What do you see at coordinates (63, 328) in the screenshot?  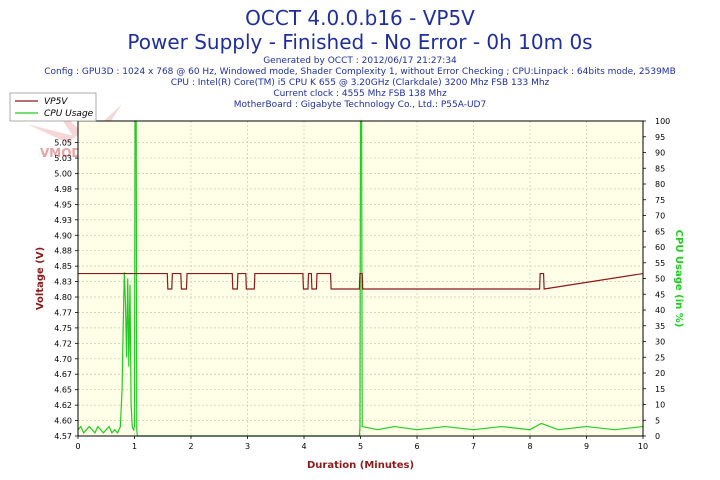 I see `y-tick-label: 4.75` at bounding box center [63, 328].